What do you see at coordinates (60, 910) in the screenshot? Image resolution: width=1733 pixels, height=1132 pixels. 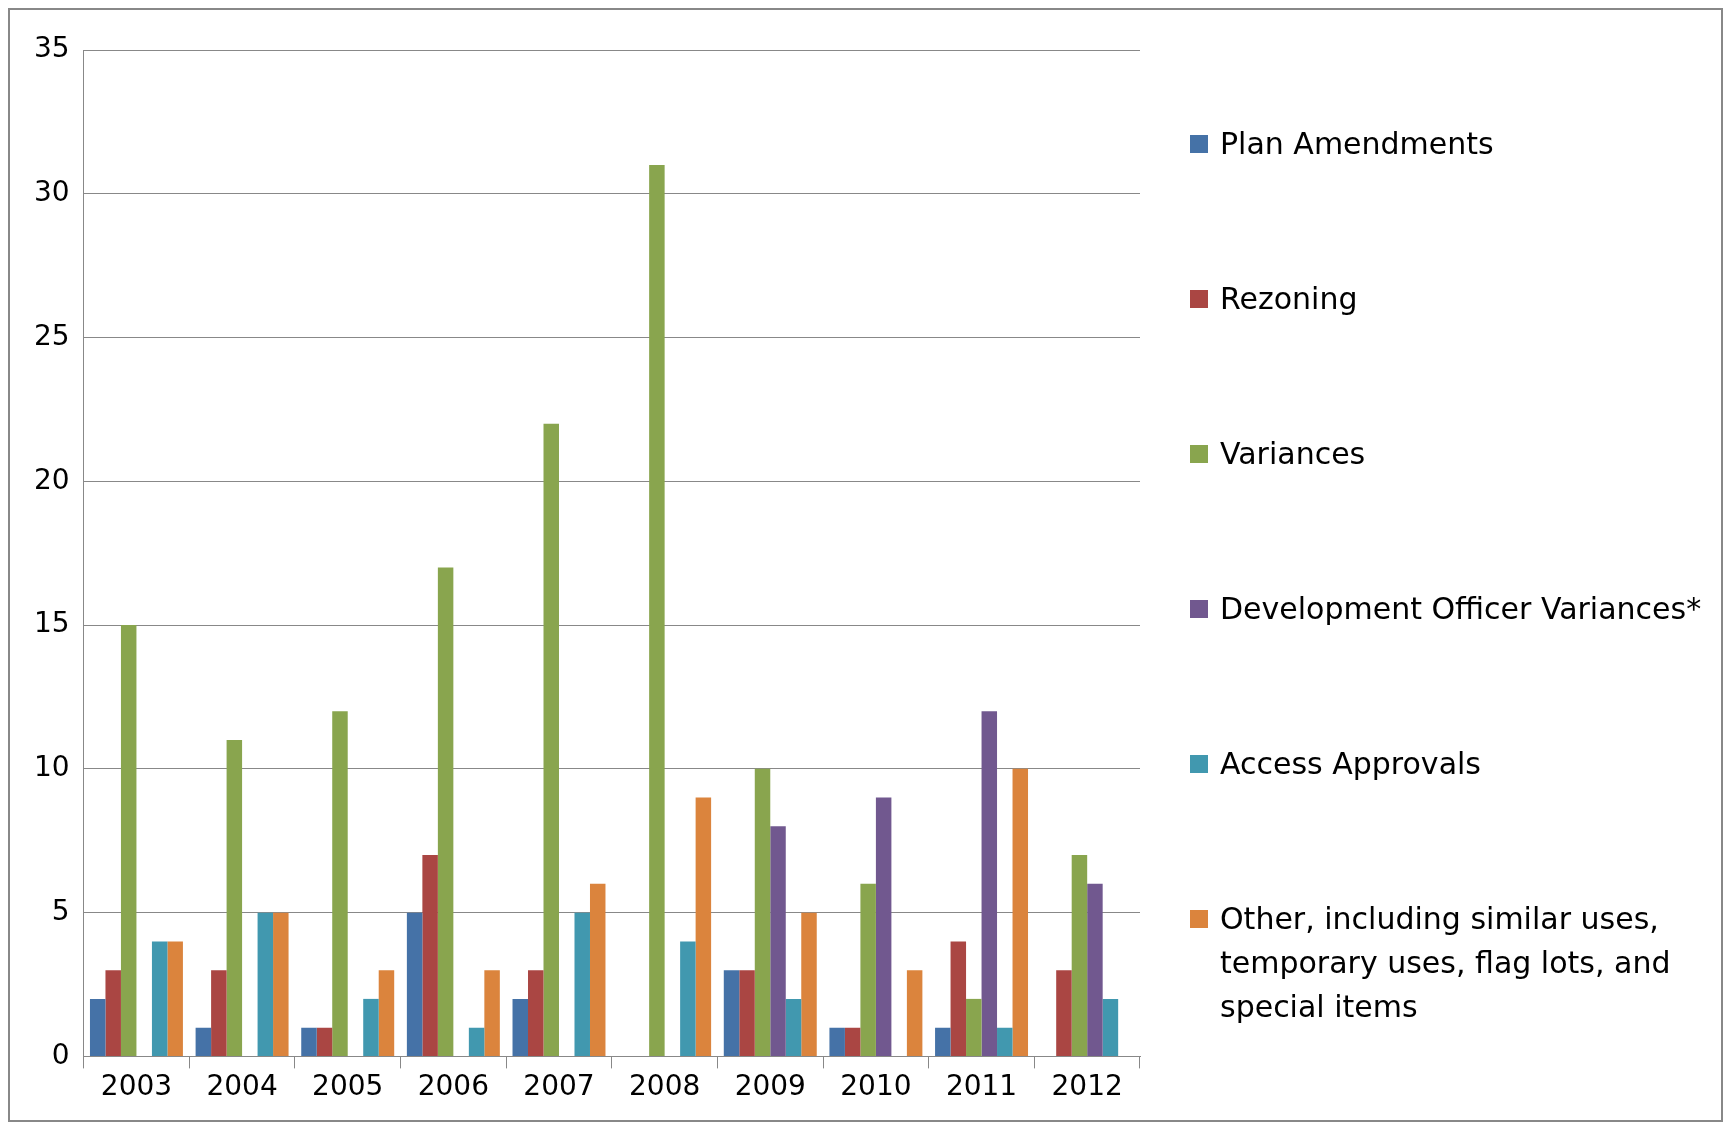 I see `y-tick-label: 5` at bounding box center [60, 910].